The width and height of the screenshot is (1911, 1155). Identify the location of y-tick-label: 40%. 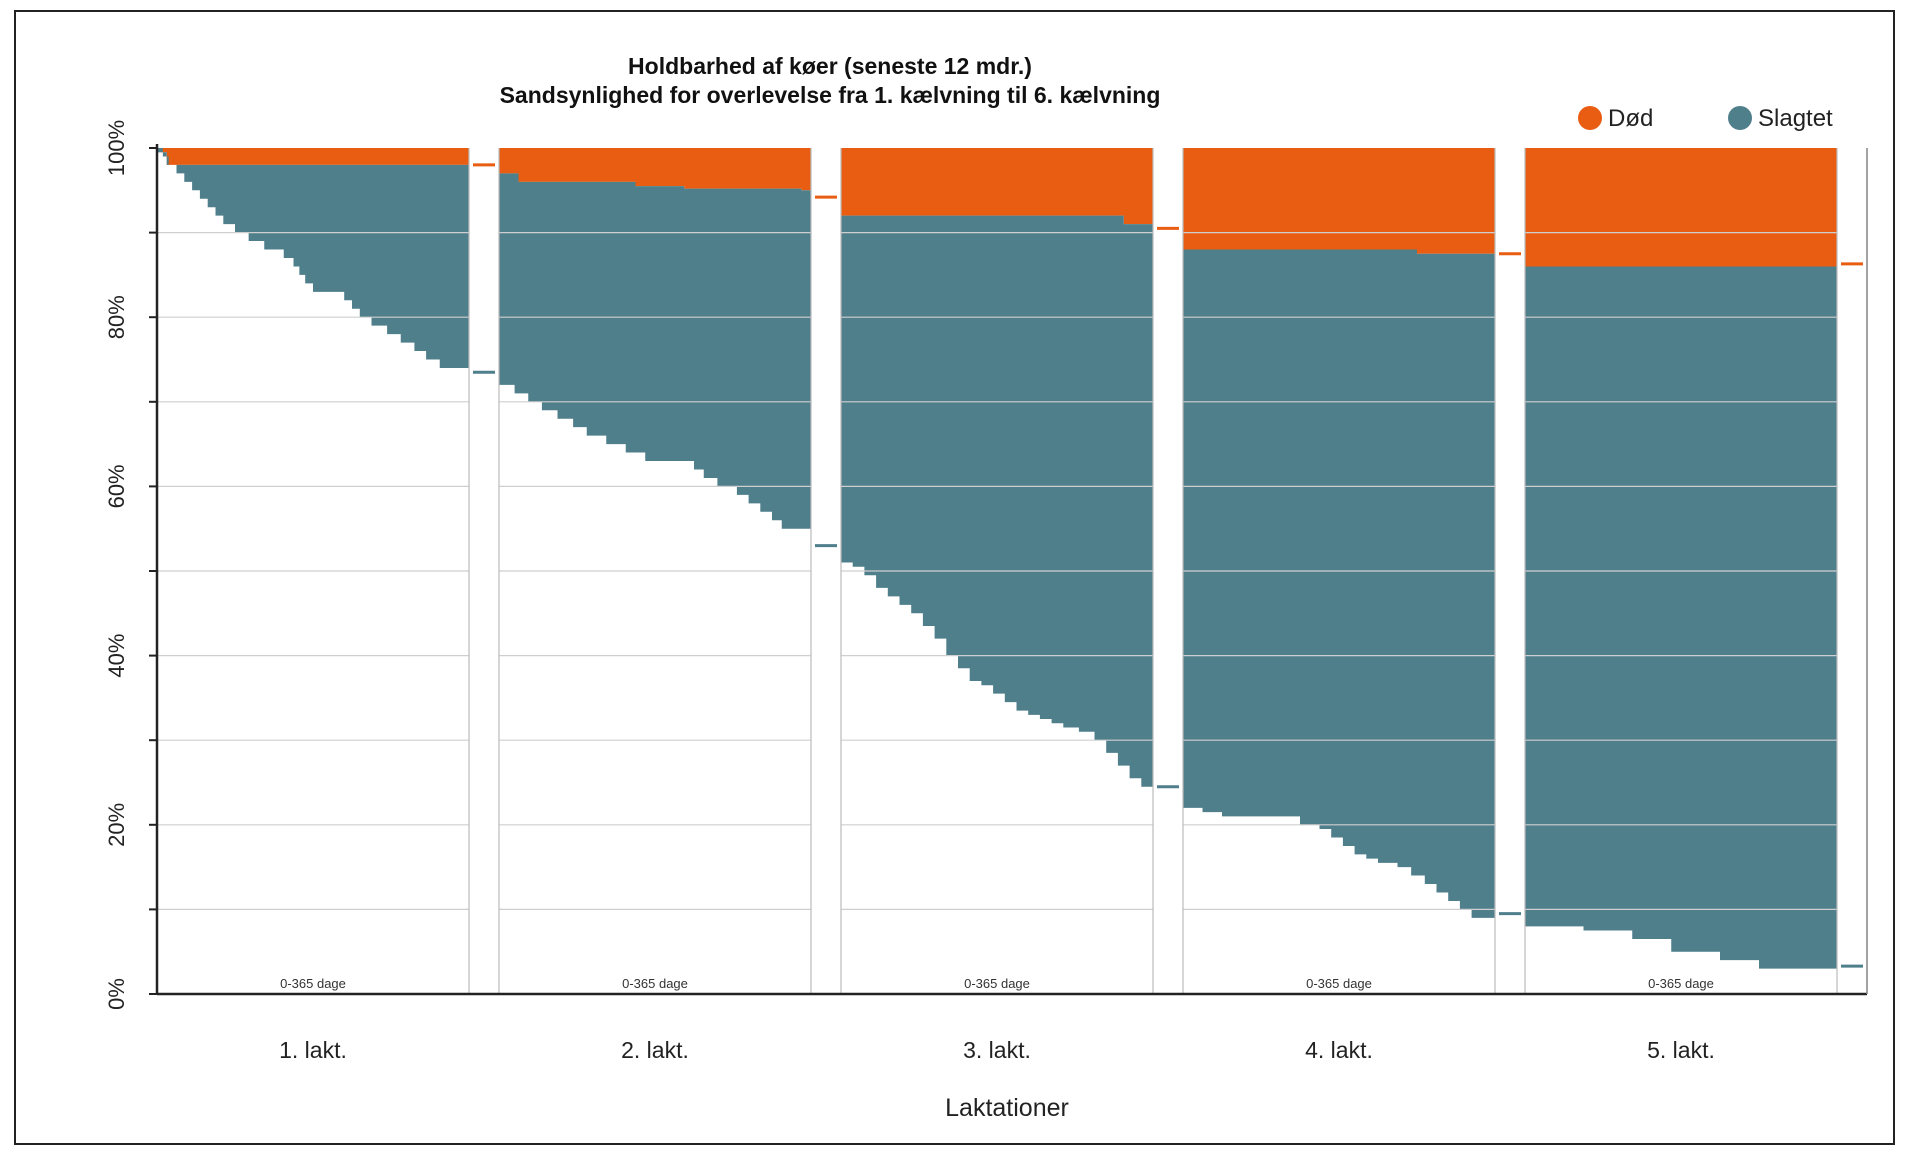
(116, 656).